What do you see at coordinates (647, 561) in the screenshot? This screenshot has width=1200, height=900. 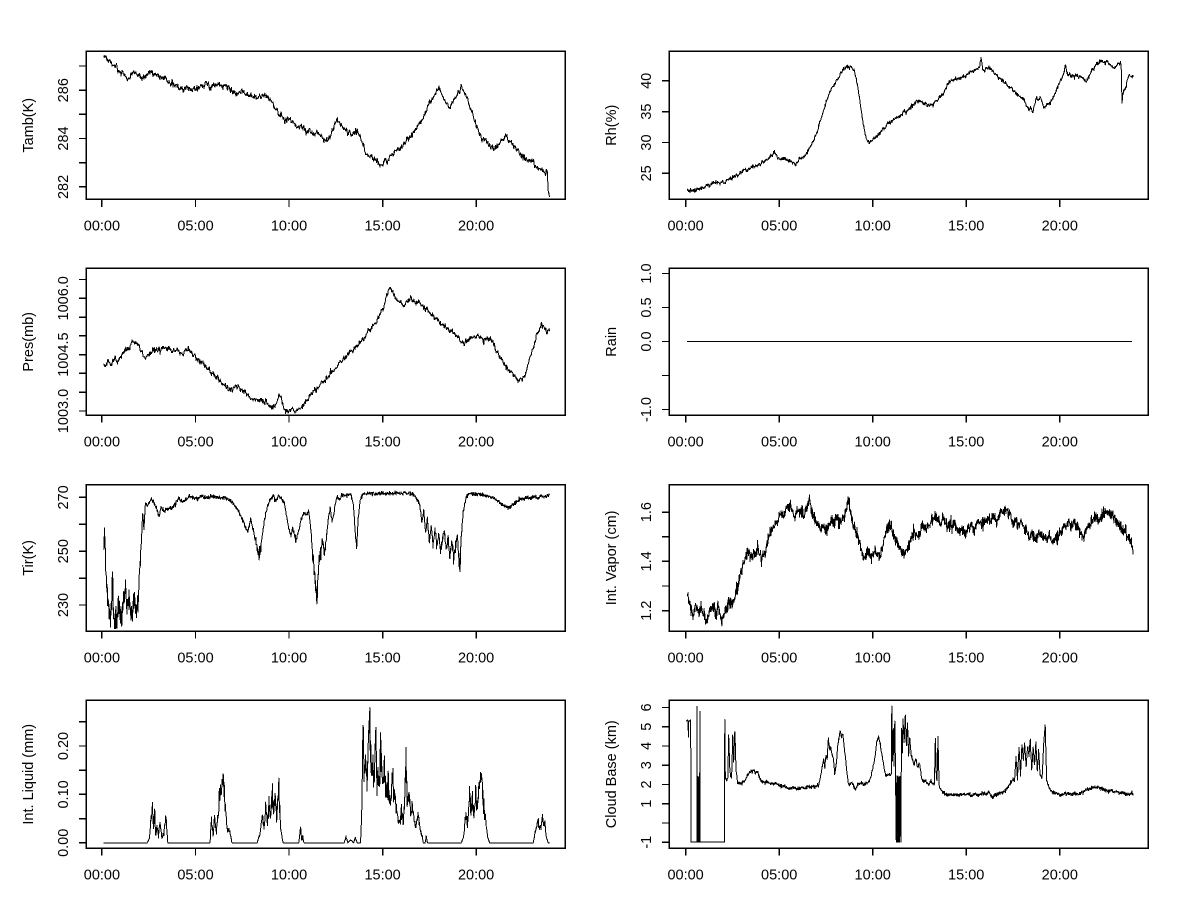 I see `svg-text: 1.4` at bounding box center [647, 561].